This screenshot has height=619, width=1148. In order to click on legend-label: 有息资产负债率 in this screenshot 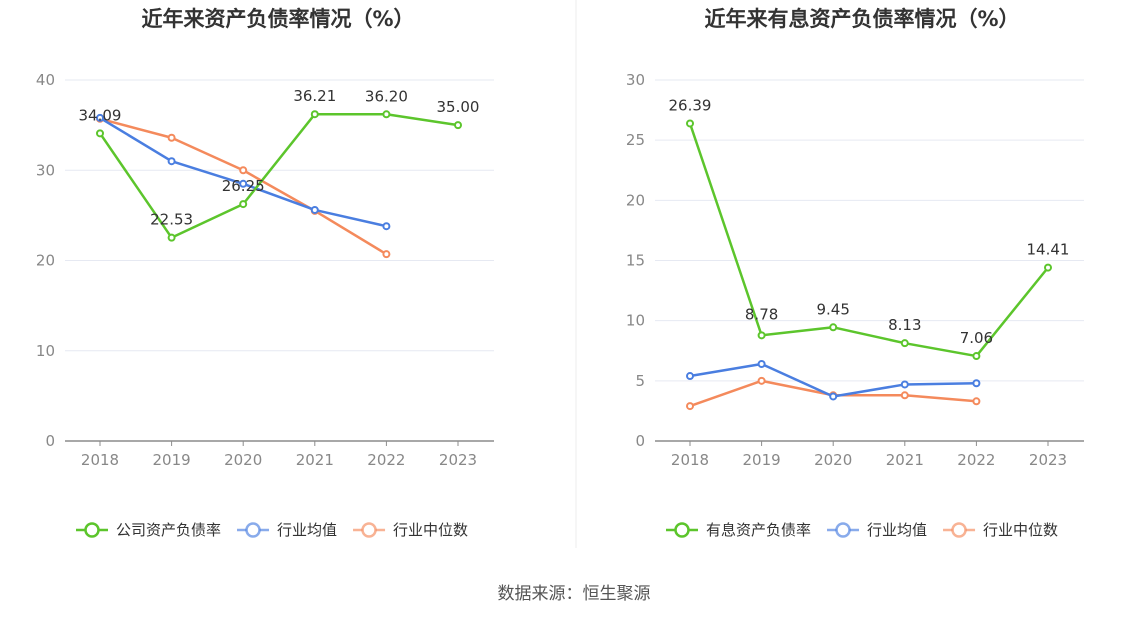, I will do `click(758, 530)`.